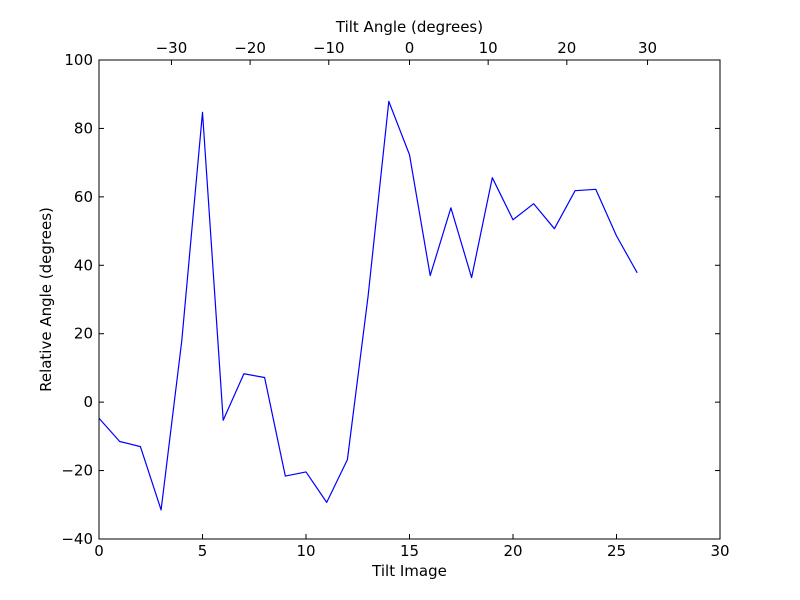 The image size is (800, 600). Describe the element at coordinates (616, 551) in the screenshot. I see `x-tick-label: 25` at that location.